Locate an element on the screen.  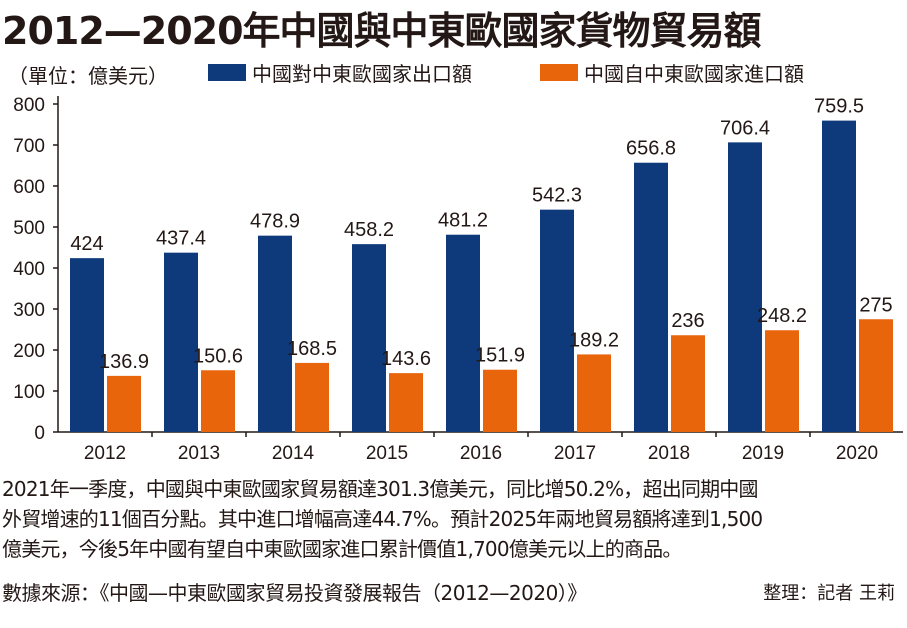
y-tick-label: 200 is located at coordinates (29, 351).